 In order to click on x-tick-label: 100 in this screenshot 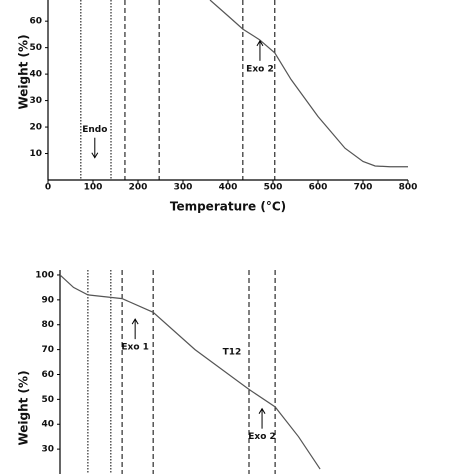, I will do `click(93, 188)`.